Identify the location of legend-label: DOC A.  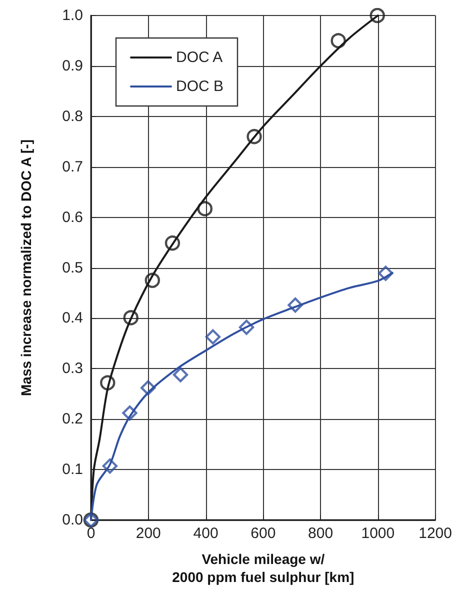
(199, 57).